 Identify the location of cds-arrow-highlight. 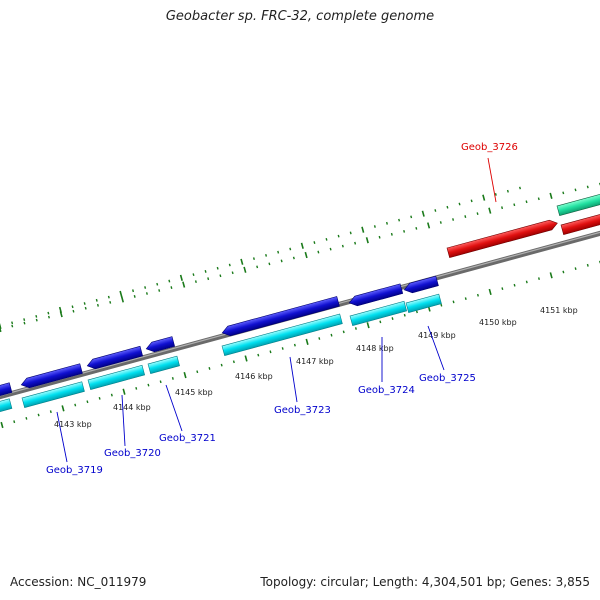
(502, 239).